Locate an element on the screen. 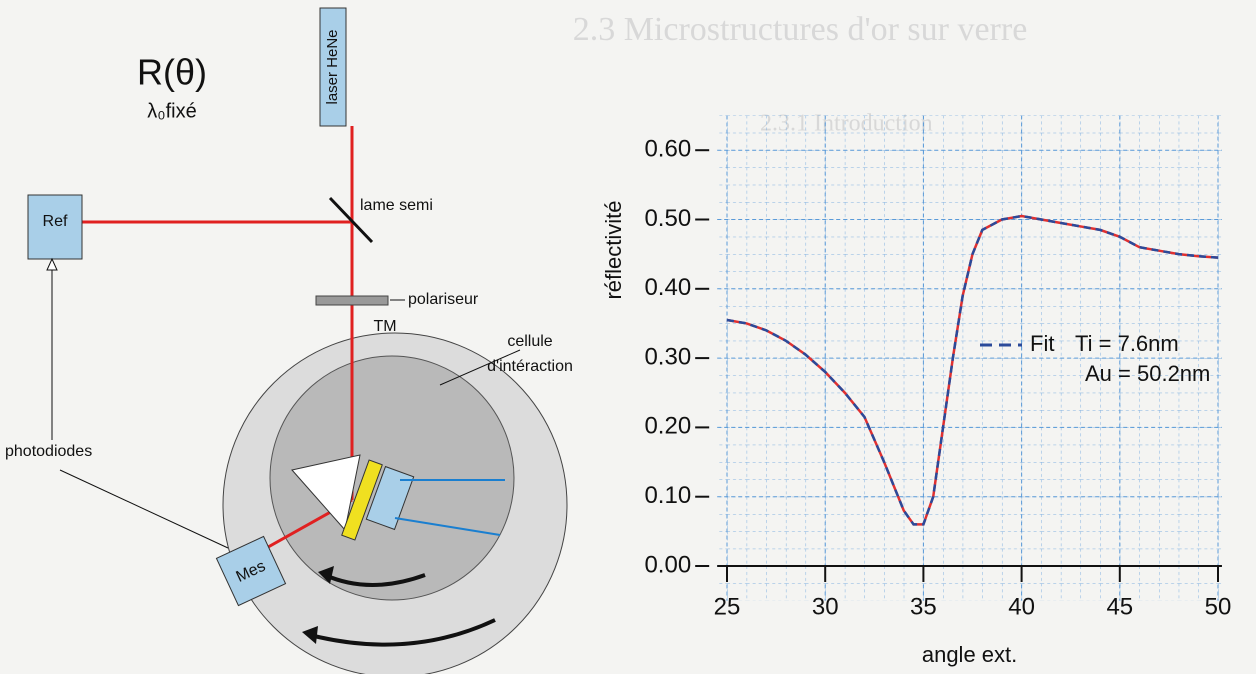 Image resolution: width=1256 pixels, height=674 pixels. mes-box is located at coordinates (251, 571).